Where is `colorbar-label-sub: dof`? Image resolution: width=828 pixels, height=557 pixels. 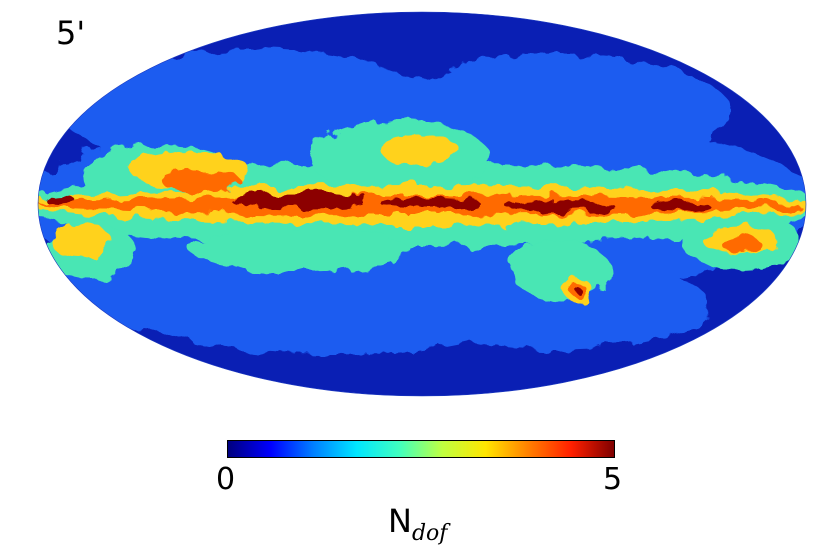 colorbar-label-sub: dof is located at coordinates (429, 533).